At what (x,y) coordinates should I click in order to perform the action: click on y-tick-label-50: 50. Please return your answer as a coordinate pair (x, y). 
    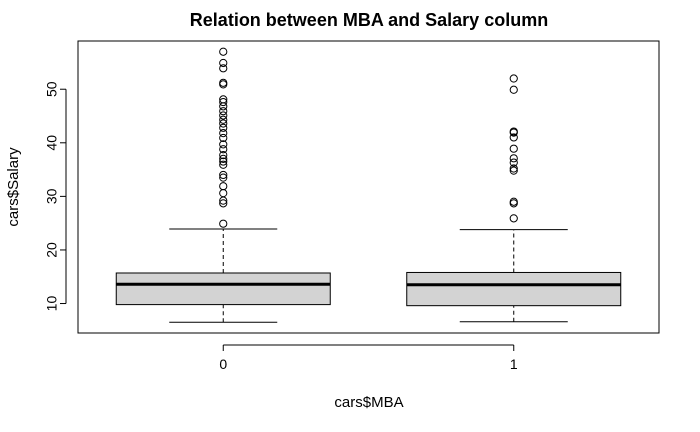
    Looking at the image, I should click on (52, 89).